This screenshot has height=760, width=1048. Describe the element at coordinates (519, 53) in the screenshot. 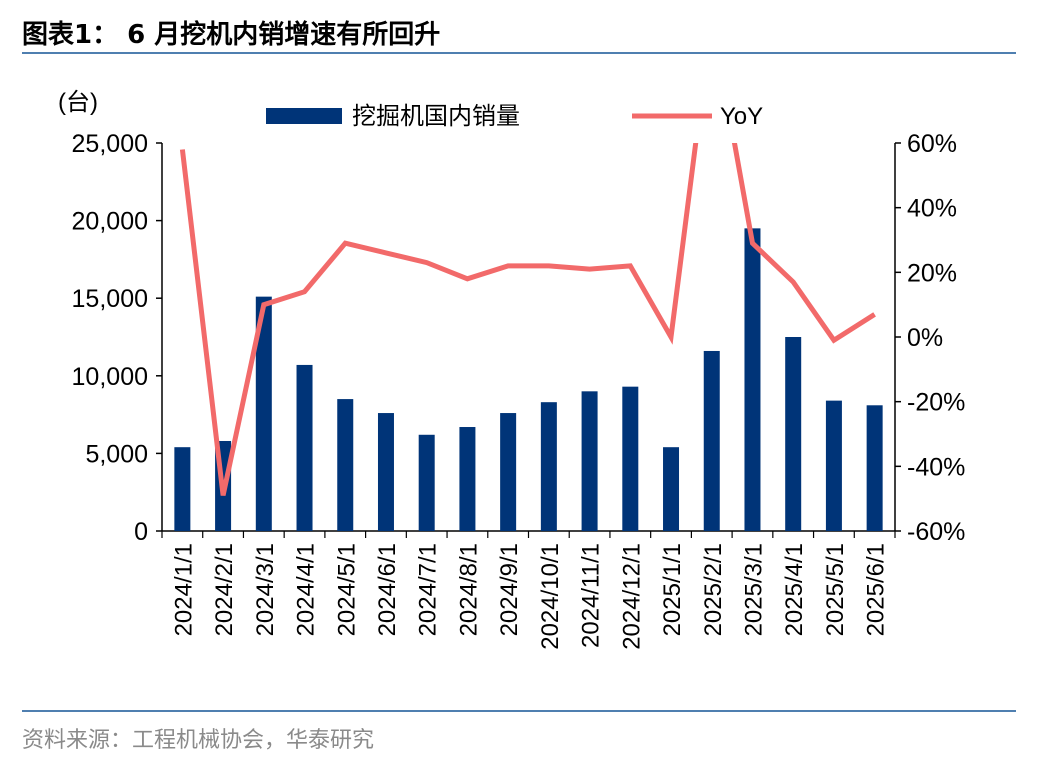

I see `top-rule` at that location.